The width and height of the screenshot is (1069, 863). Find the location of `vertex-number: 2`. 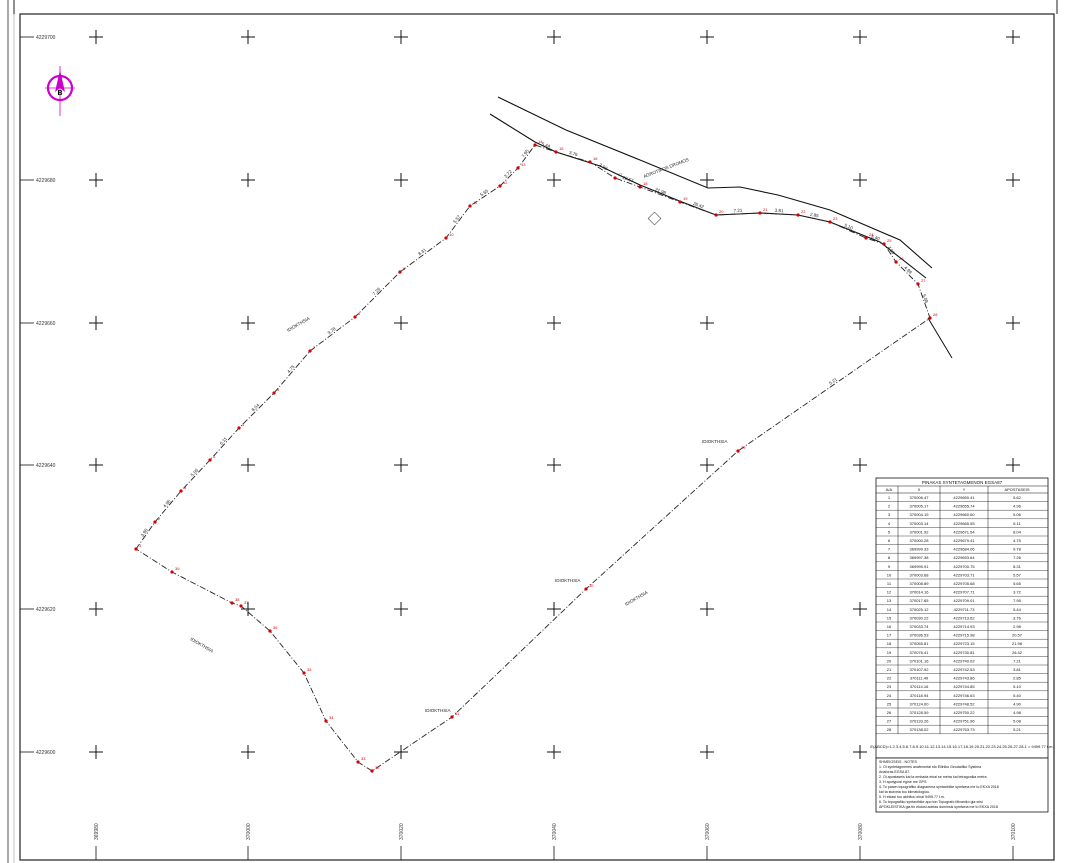

vertex-number: 2 is located at coordinates (159, 518).